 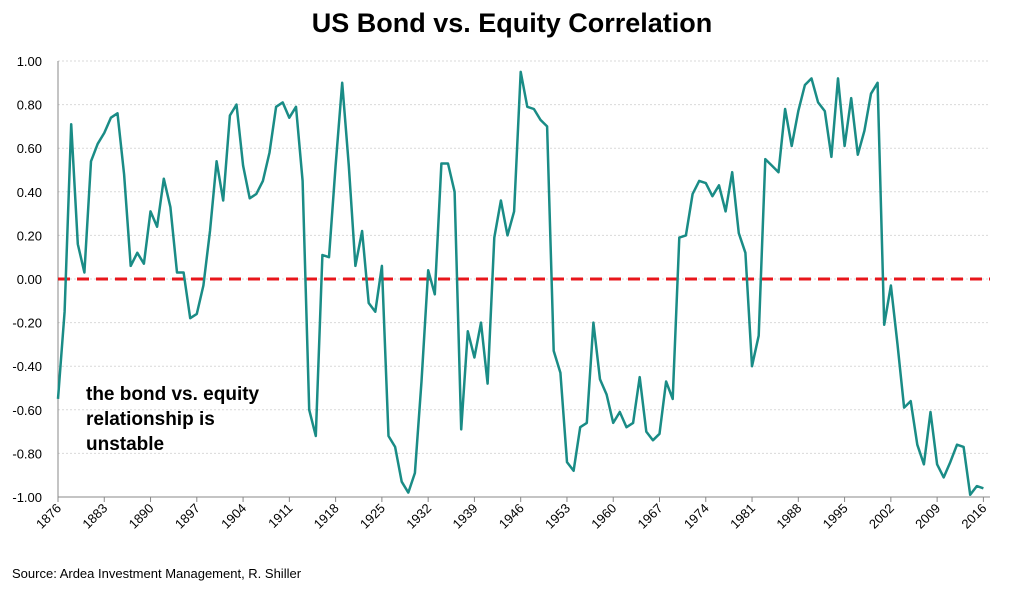 I want to click on x-tick-label: 2009, so click(x=927, y=516).